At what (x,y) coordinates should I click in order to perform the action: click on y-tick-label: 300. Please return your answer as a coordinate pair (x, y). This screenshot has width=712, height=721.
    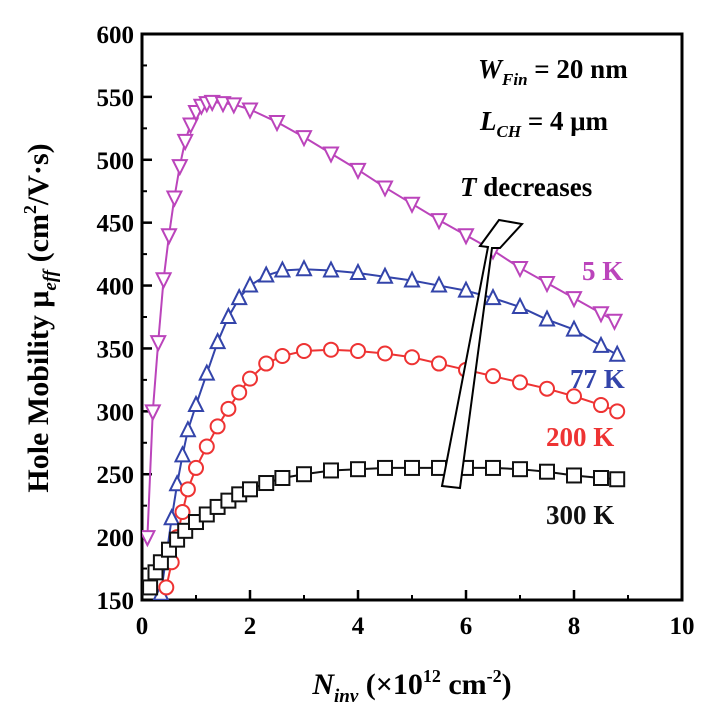
    Looking at the image, I should click on (116, 412).